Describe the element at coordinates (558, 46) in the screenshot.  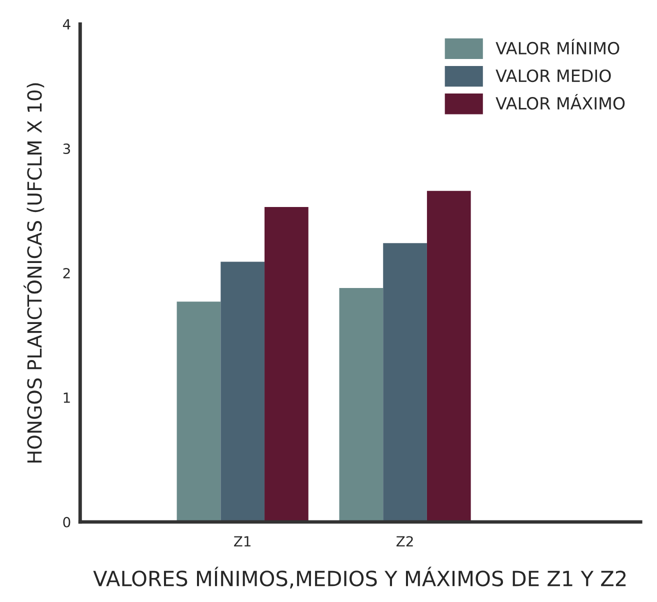
I see `legend-label: VALOR MÍNIMO` at that location.